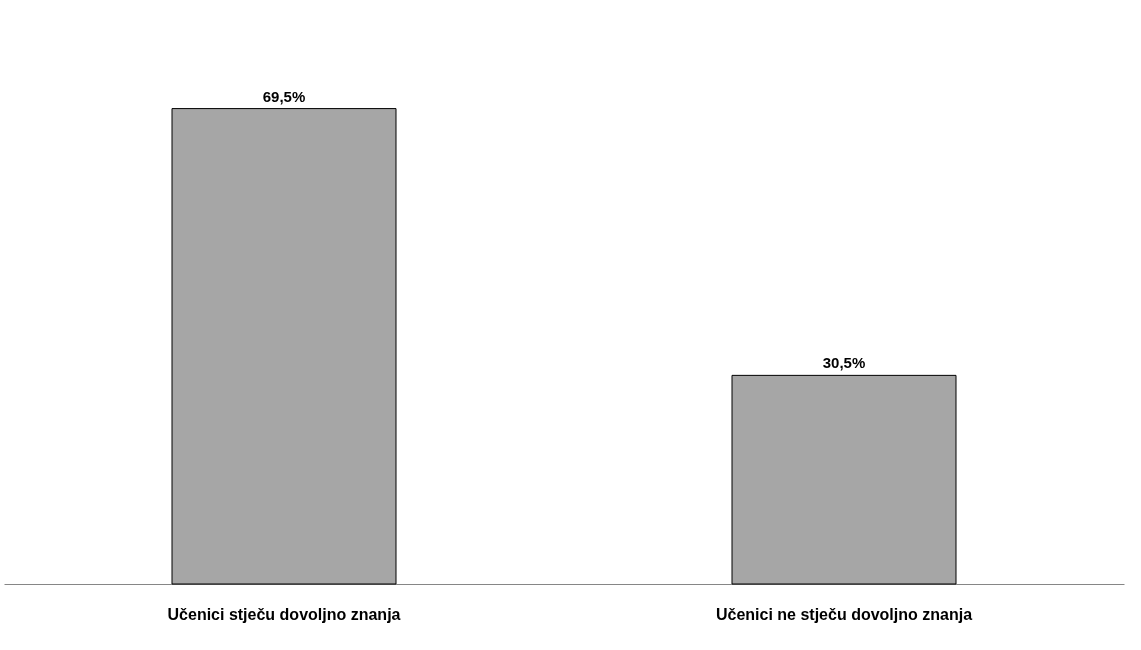 The width and height of the screenshot is (1141, 650). I want to click on x-tick-label: Učenici stječu dovoljno znanja, so click(284, 614).